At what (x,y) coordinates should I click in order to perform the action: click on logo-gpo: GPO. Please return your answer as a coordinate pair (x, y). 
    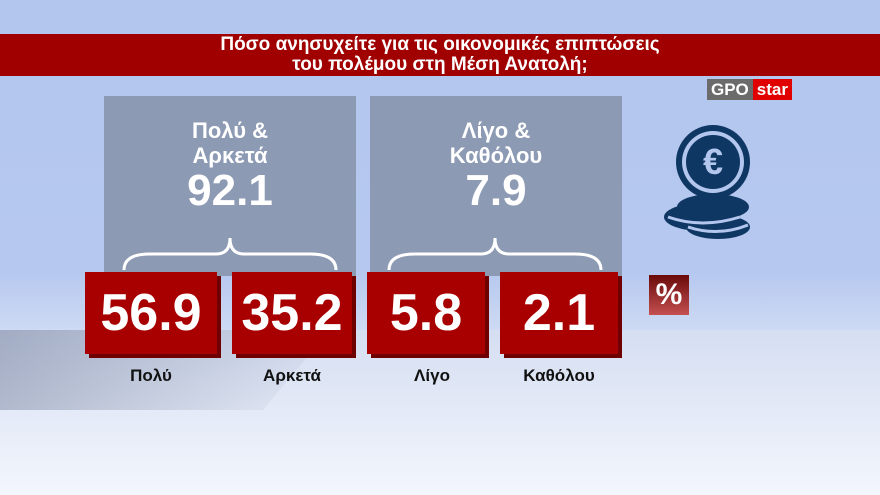
    Looking at the image, I should click on (730, 89).